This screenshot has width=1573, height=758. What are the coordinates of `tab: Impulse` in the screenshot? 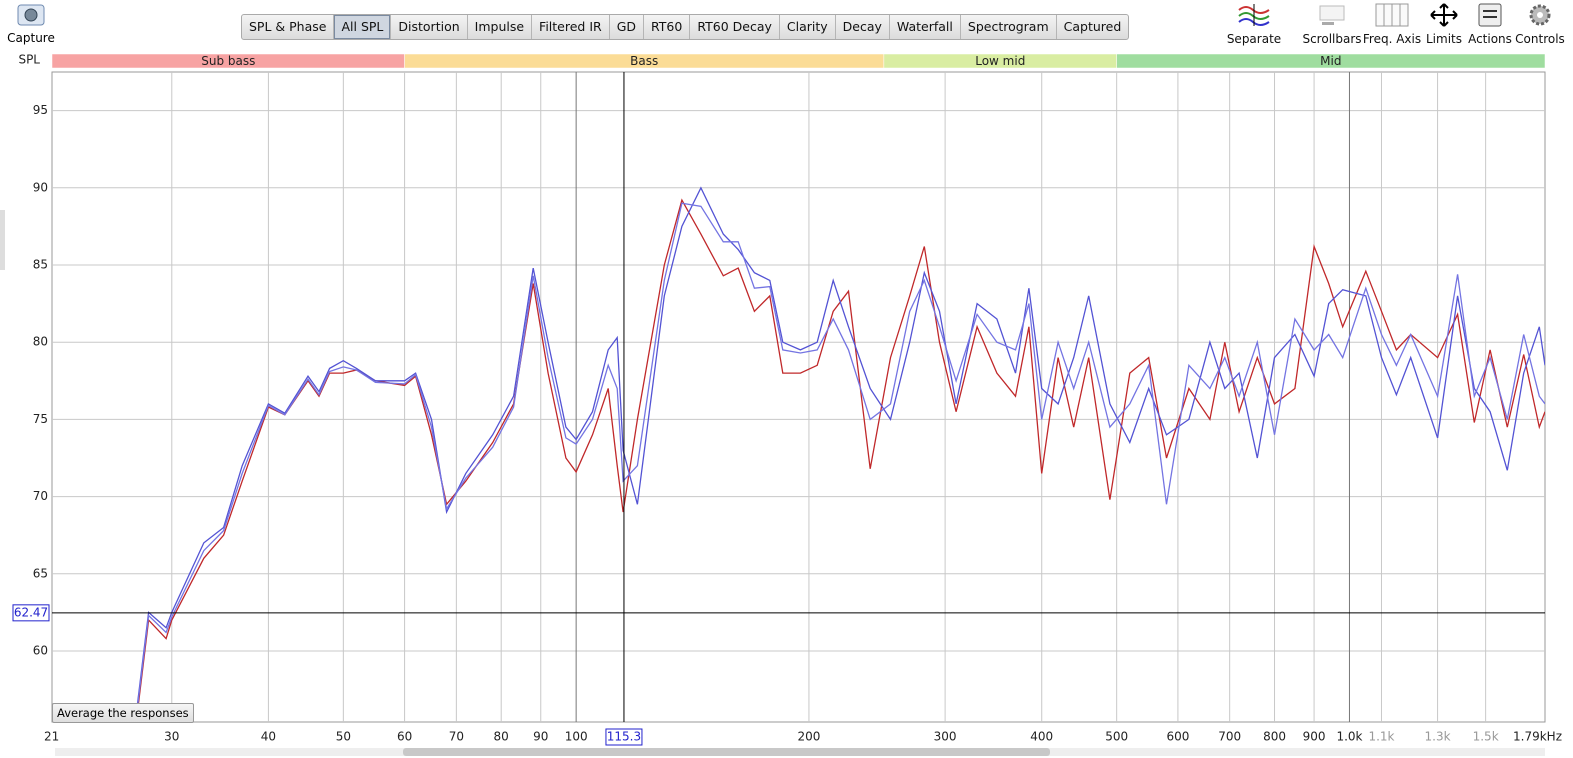 It's located at (500, 27).